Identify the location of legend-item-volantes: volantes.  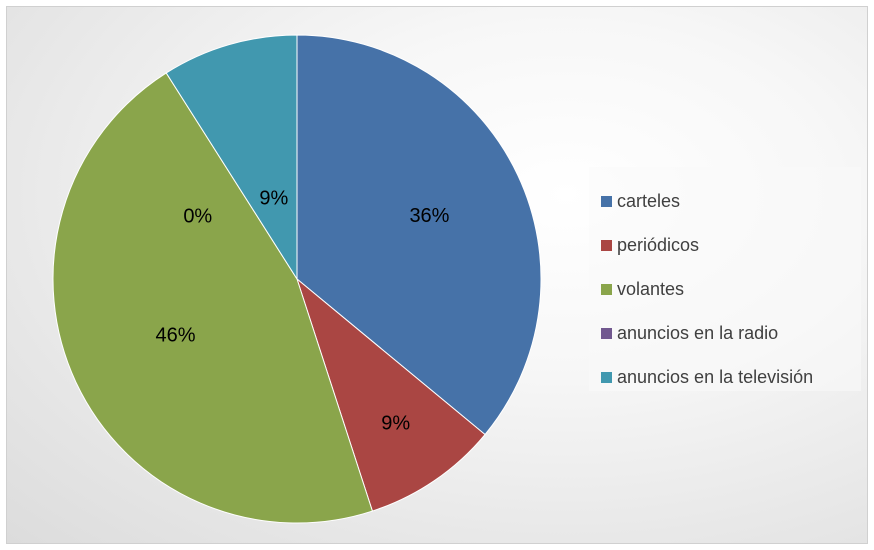
(731, 289).